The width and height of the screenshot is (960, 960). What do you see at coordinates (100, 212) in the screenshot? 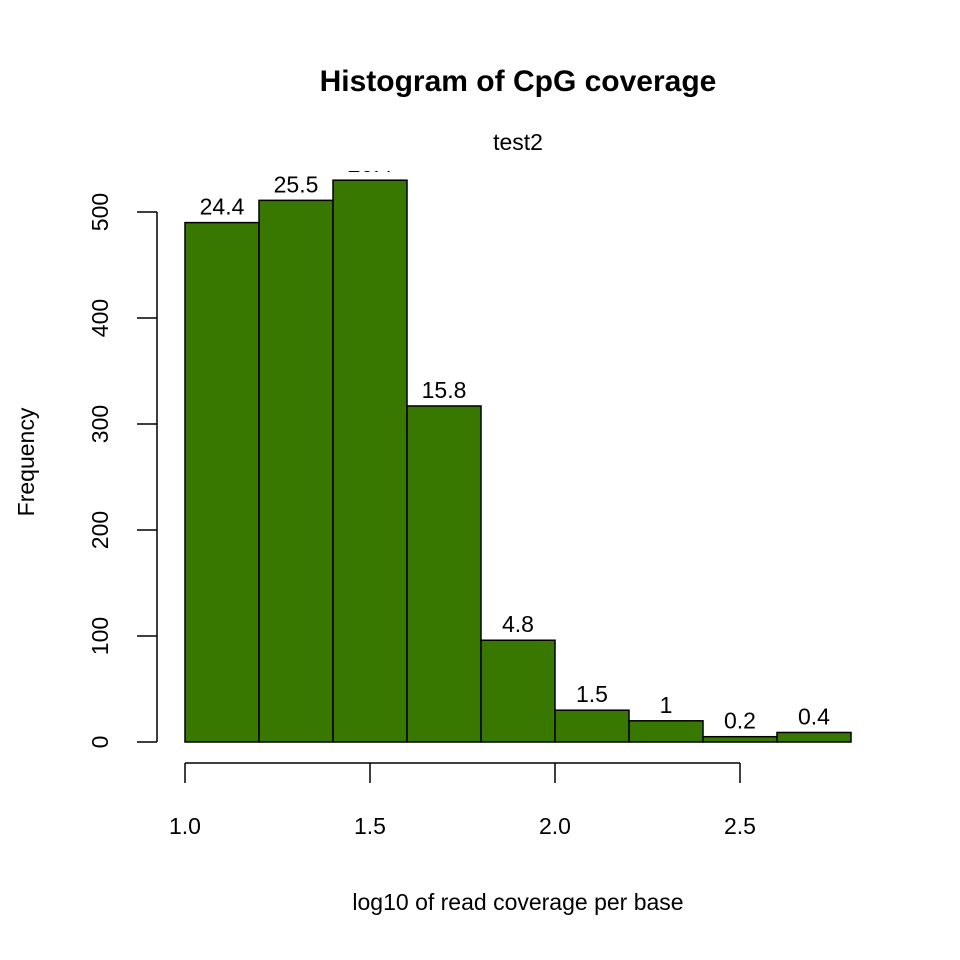
I see `y-tick-label: 500` at bounding box center [100, 212].